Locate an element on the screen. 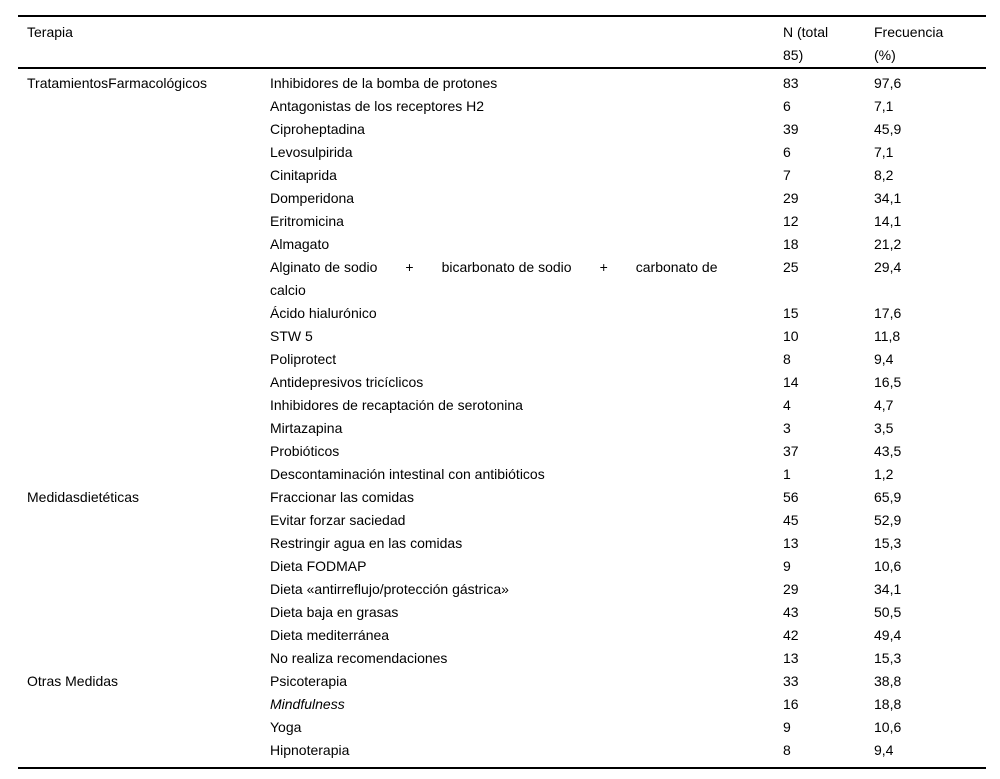 The width and height of the screenshot is (1000, 779). therapy-cell: Antagonistas de los receptores H2 is located at coordinates (377, 106).